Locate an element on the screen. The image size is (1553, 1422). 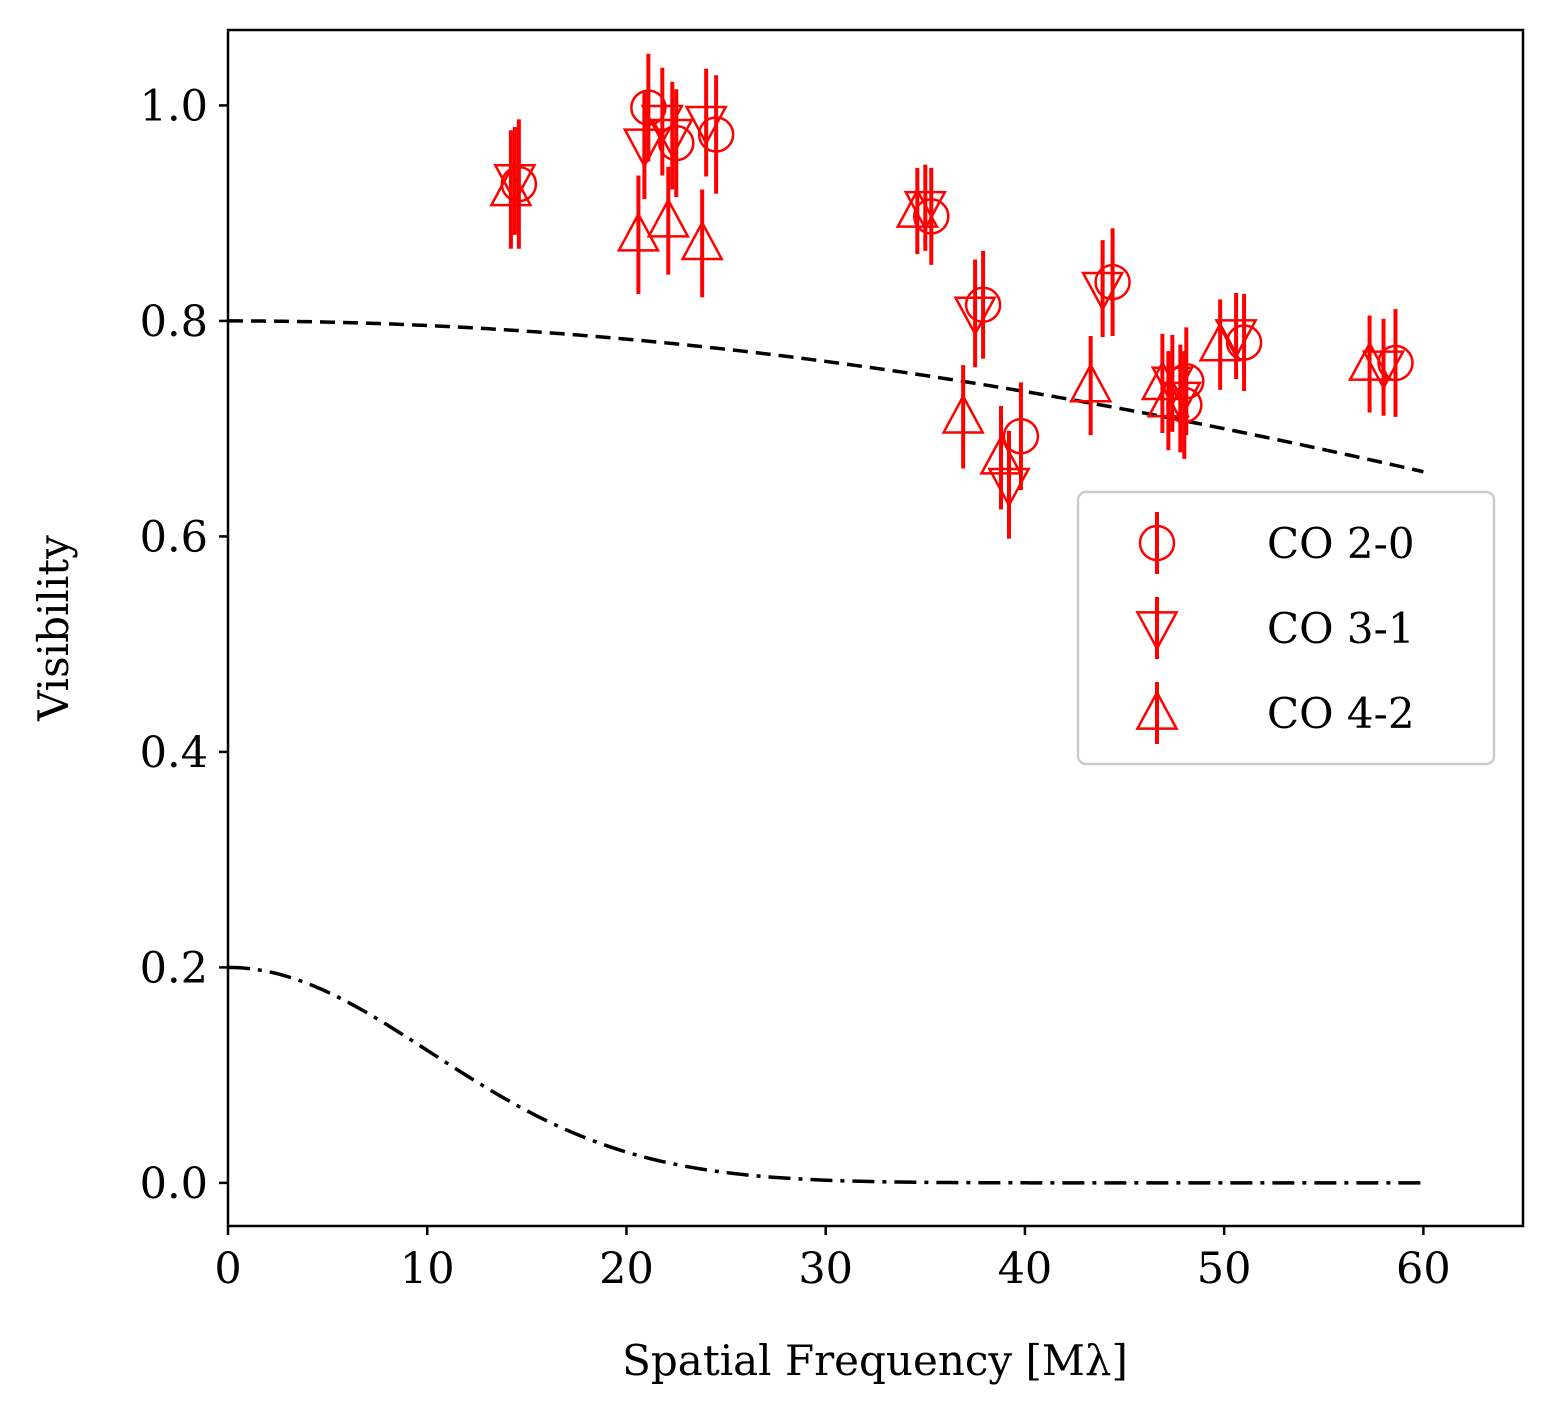
model-dashed-line is located at coordinates (826, 396).